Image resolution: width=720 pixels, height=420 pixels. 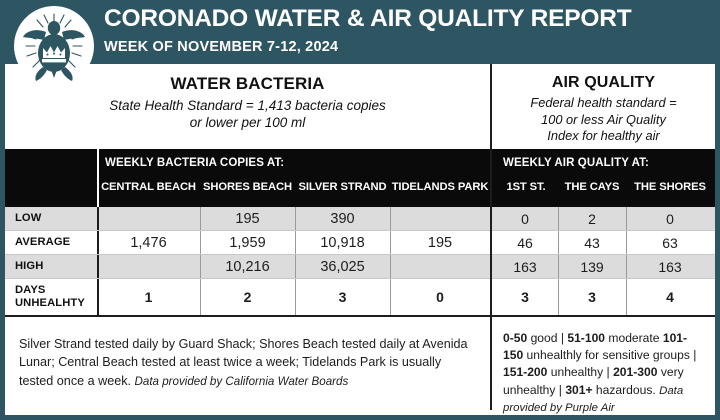 I want to click on table-row: 3 3 4, so click(x=603, y=298).